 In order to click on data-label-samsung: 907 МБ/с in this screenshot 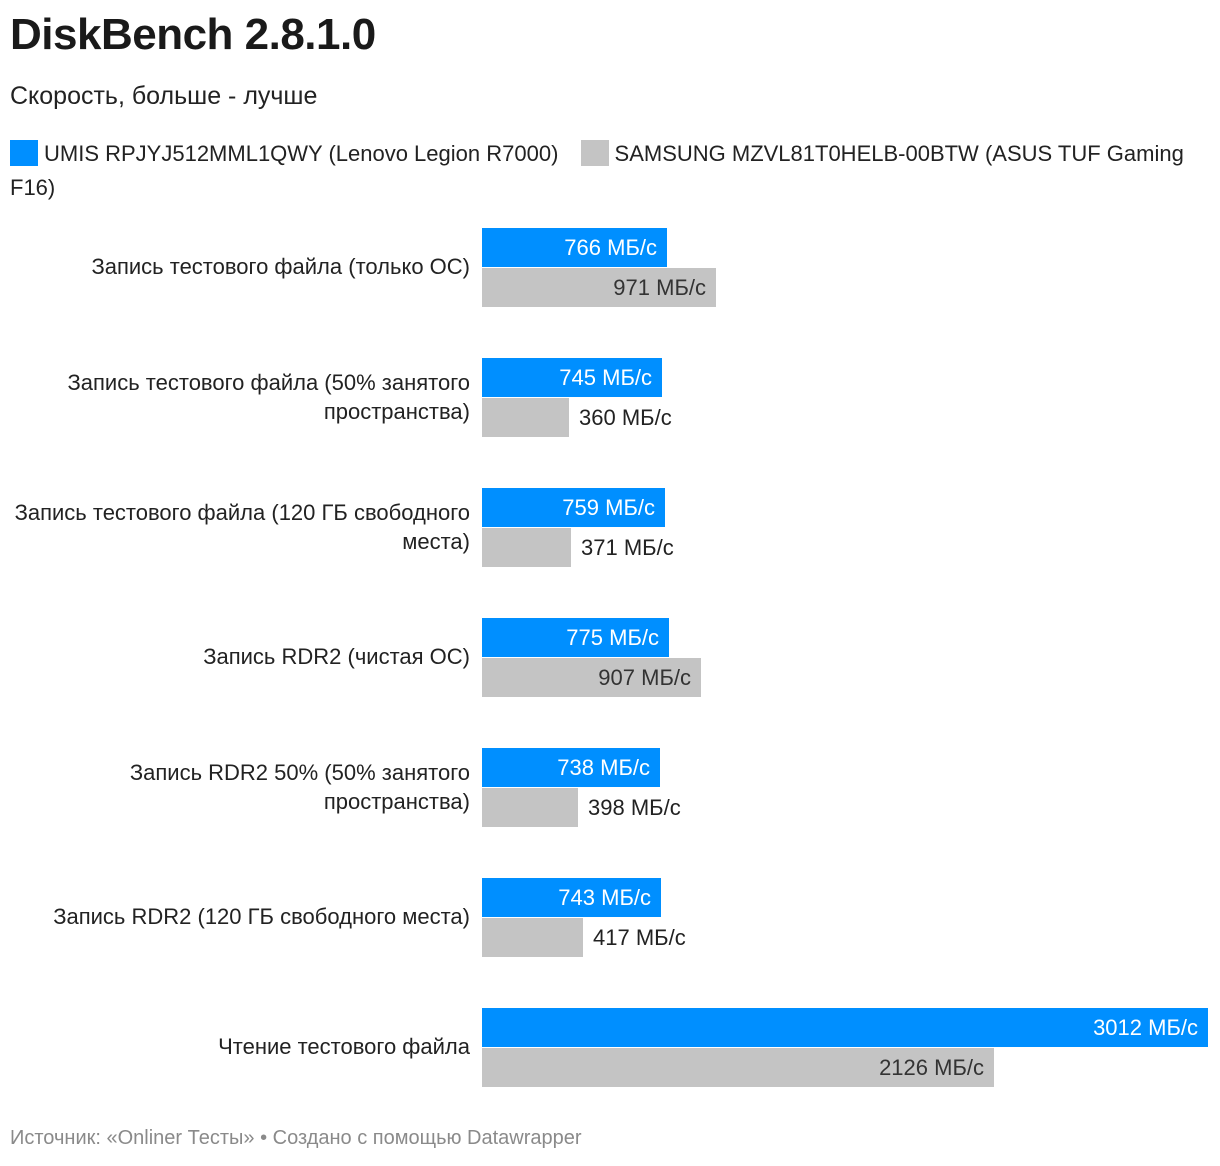, I will do `click(644, 677)`.